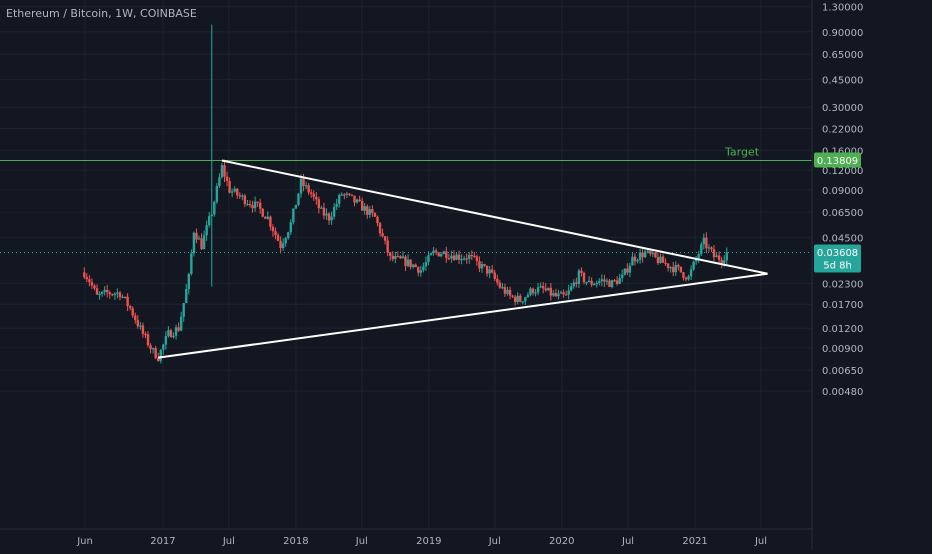 The width and height of the screenshot is (932, 554). What do you see at coordinates (361, 541) in the screenshot?
I see `time-tick-label: Jul` at bounding box center [361, 541].